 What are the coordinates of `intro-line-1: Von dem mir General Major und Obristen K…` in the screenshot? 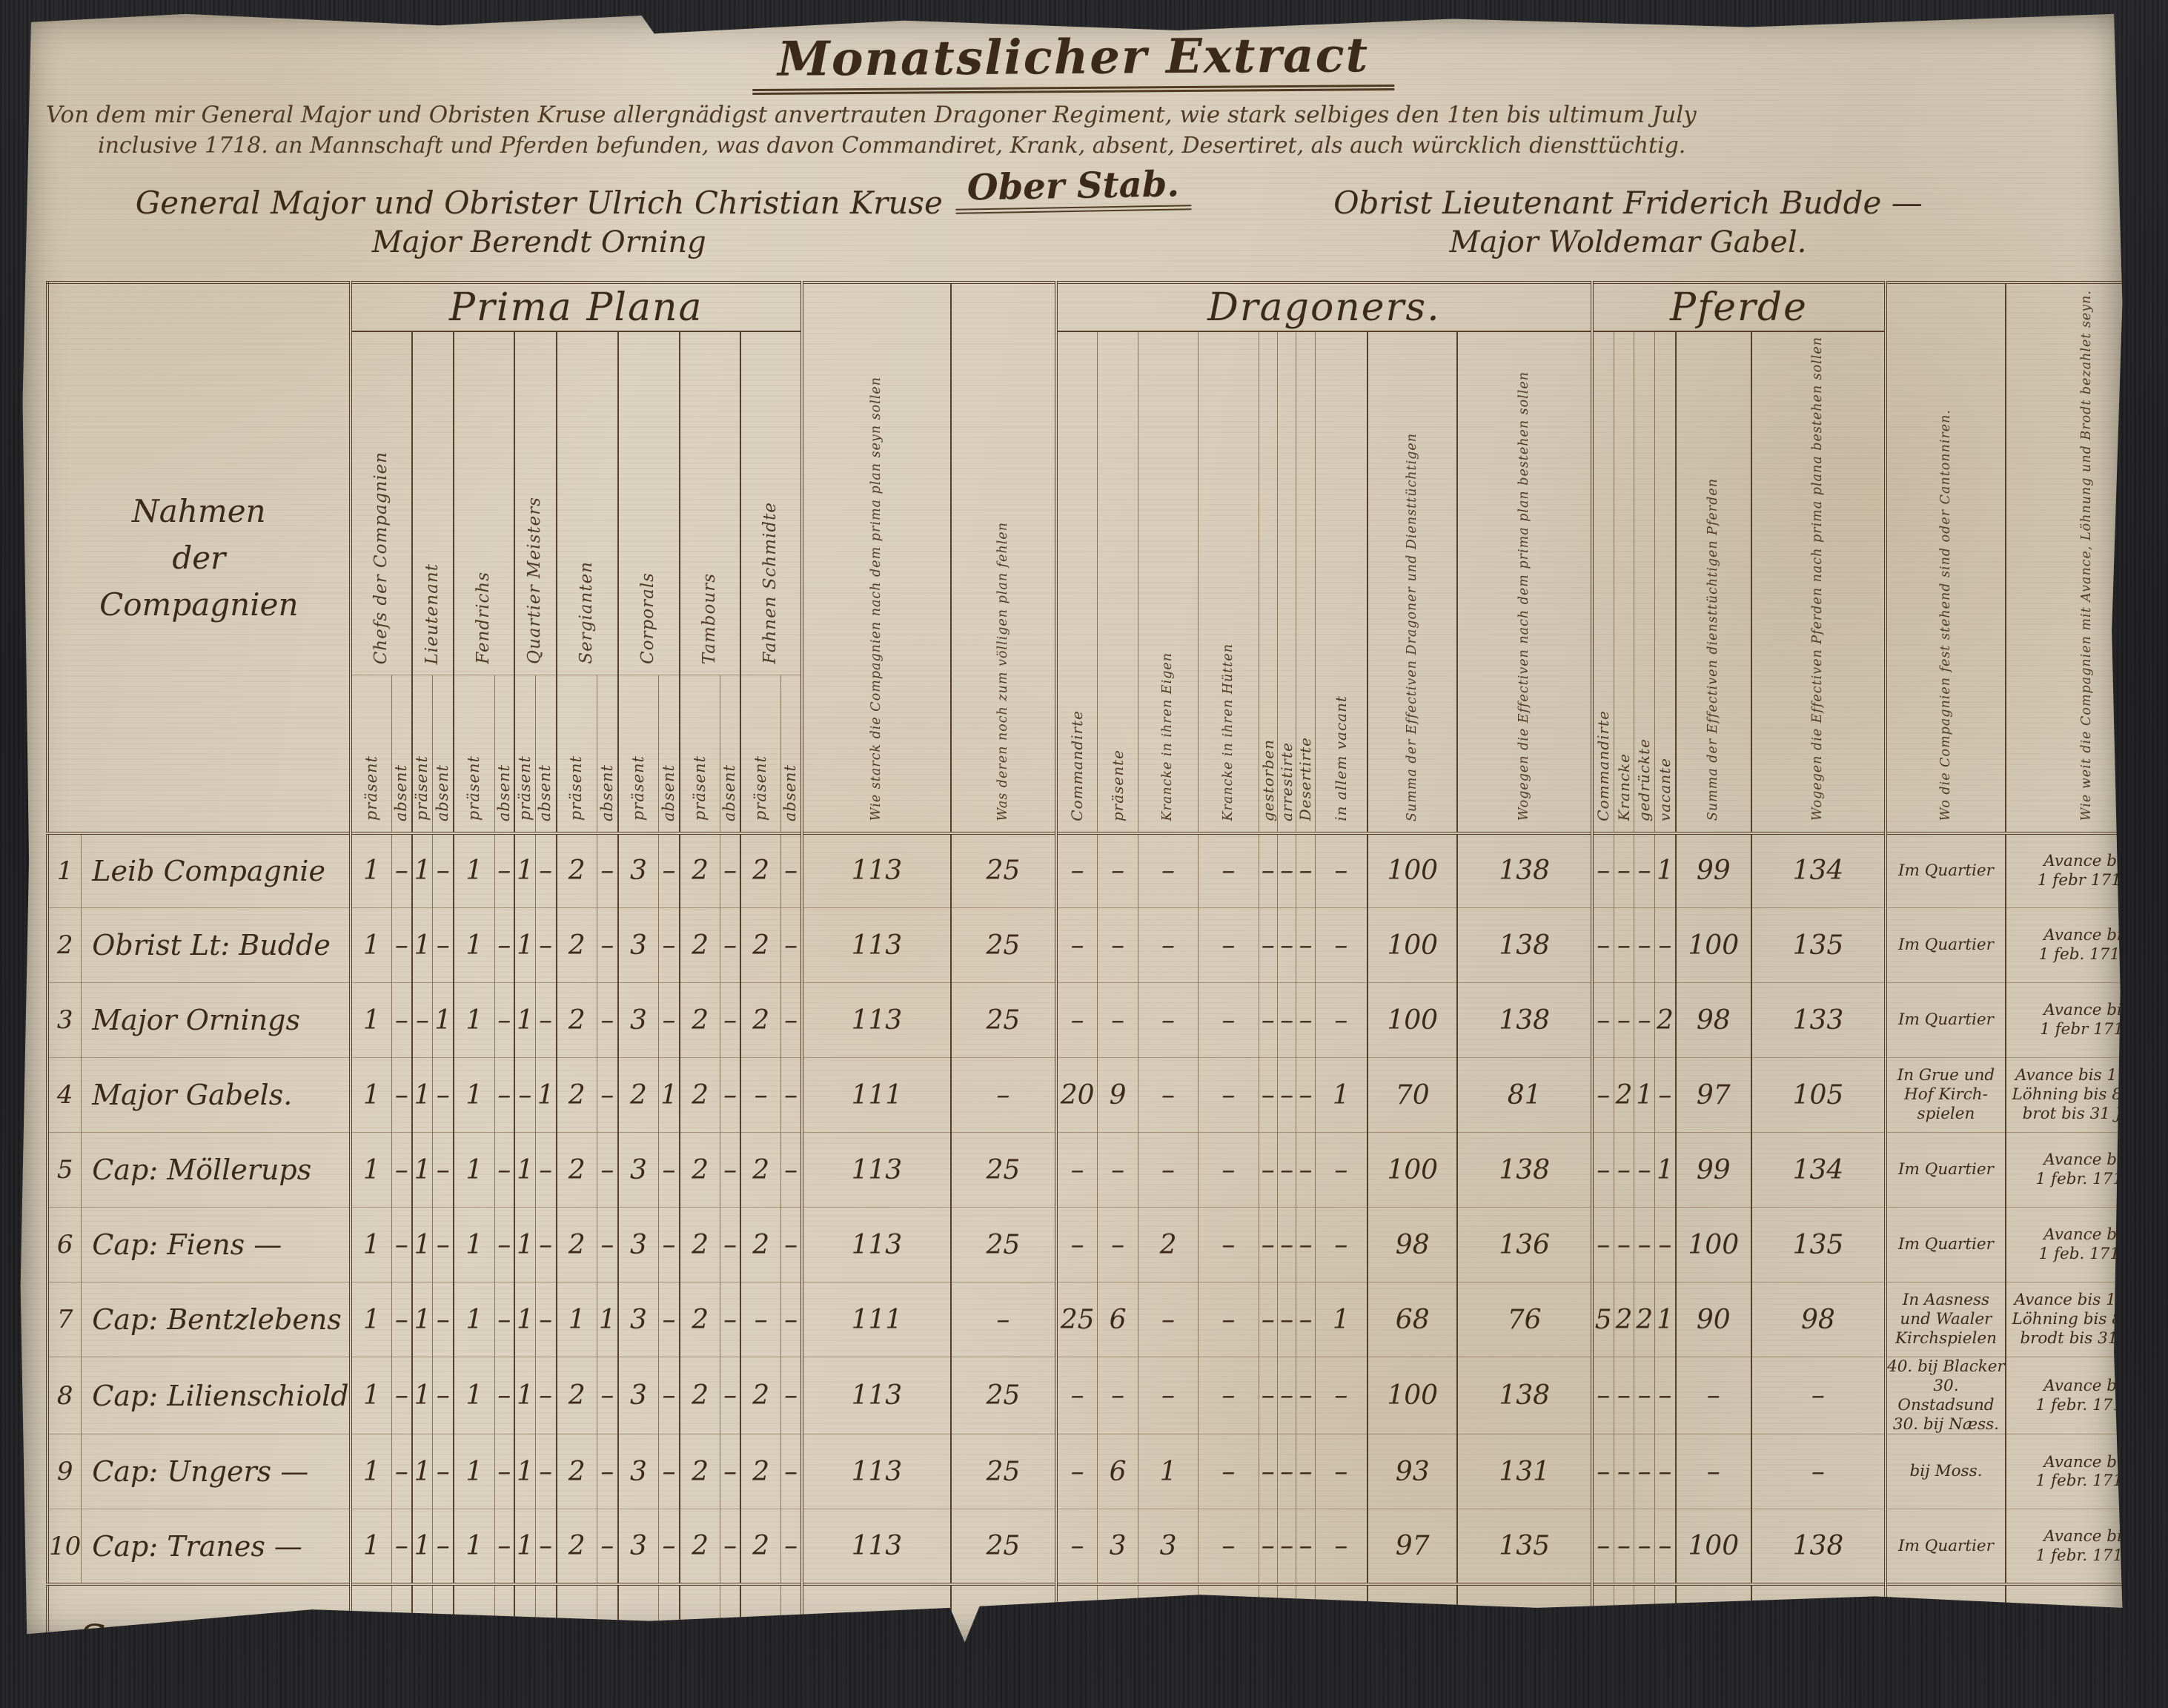 It's located at (871, 115).